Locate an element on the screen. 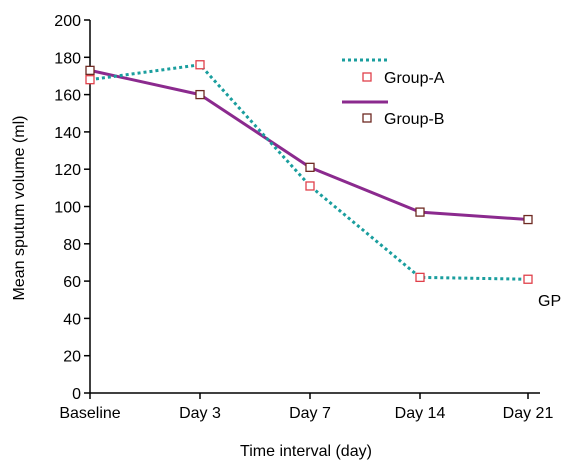 The image size is (566, 463). y-ticks: 0 20 40 60 80 100 120 140 160 180 200 is located at coordinates (72, 208).